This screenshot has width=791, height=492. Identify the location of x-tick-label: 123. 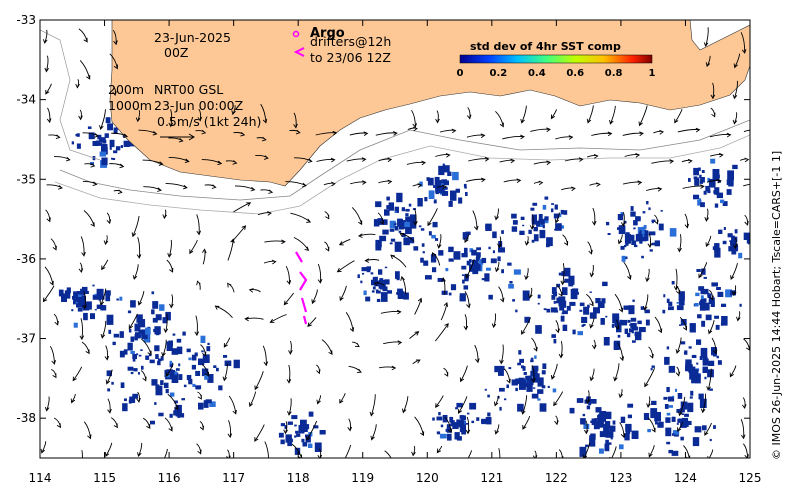
(620, 478).